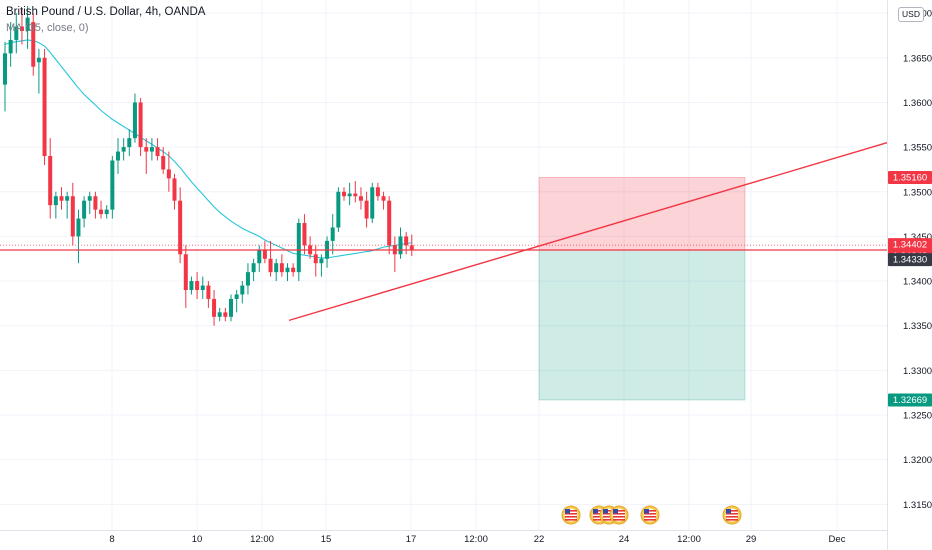 This screenshot has height=550, width=932. I want to click on uk-us-flags-icon, so click(609, 515).